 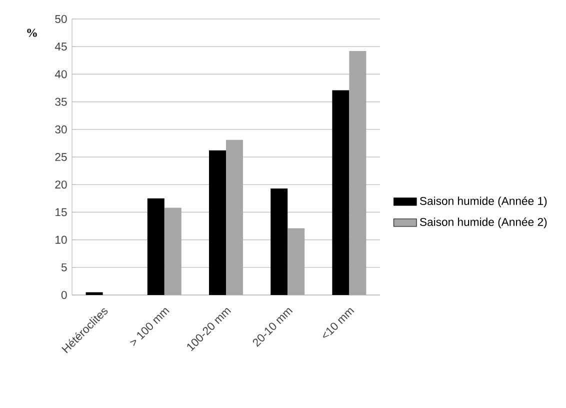 I want to click on y-tick-label: 15, so click(x=61, y=212).